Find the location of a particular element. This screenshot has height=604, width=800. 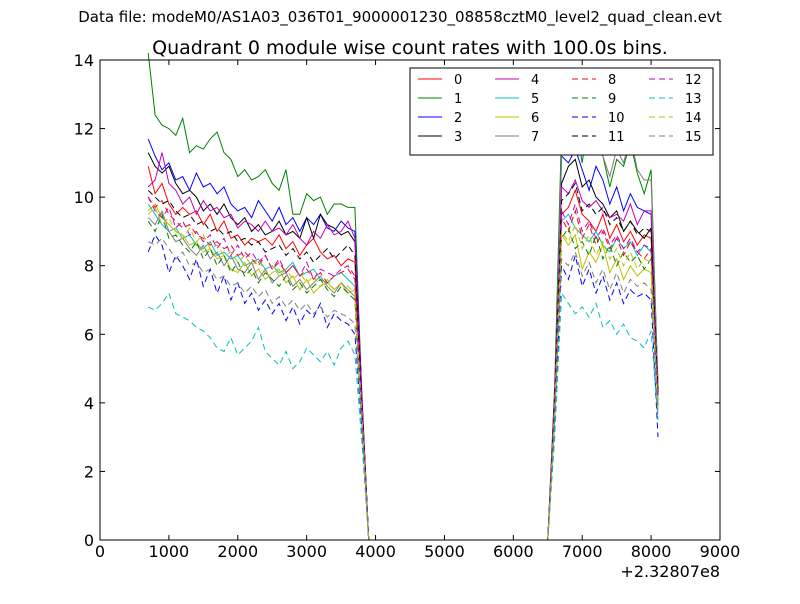

x-tick-label: 5000 is located at coordinates (444, 551).